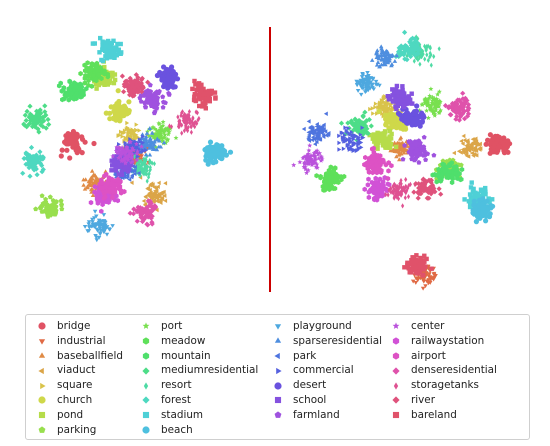  Describe the element at coordinates (146, 326) in the screenshot. I see `legend-marker-port` at that location.